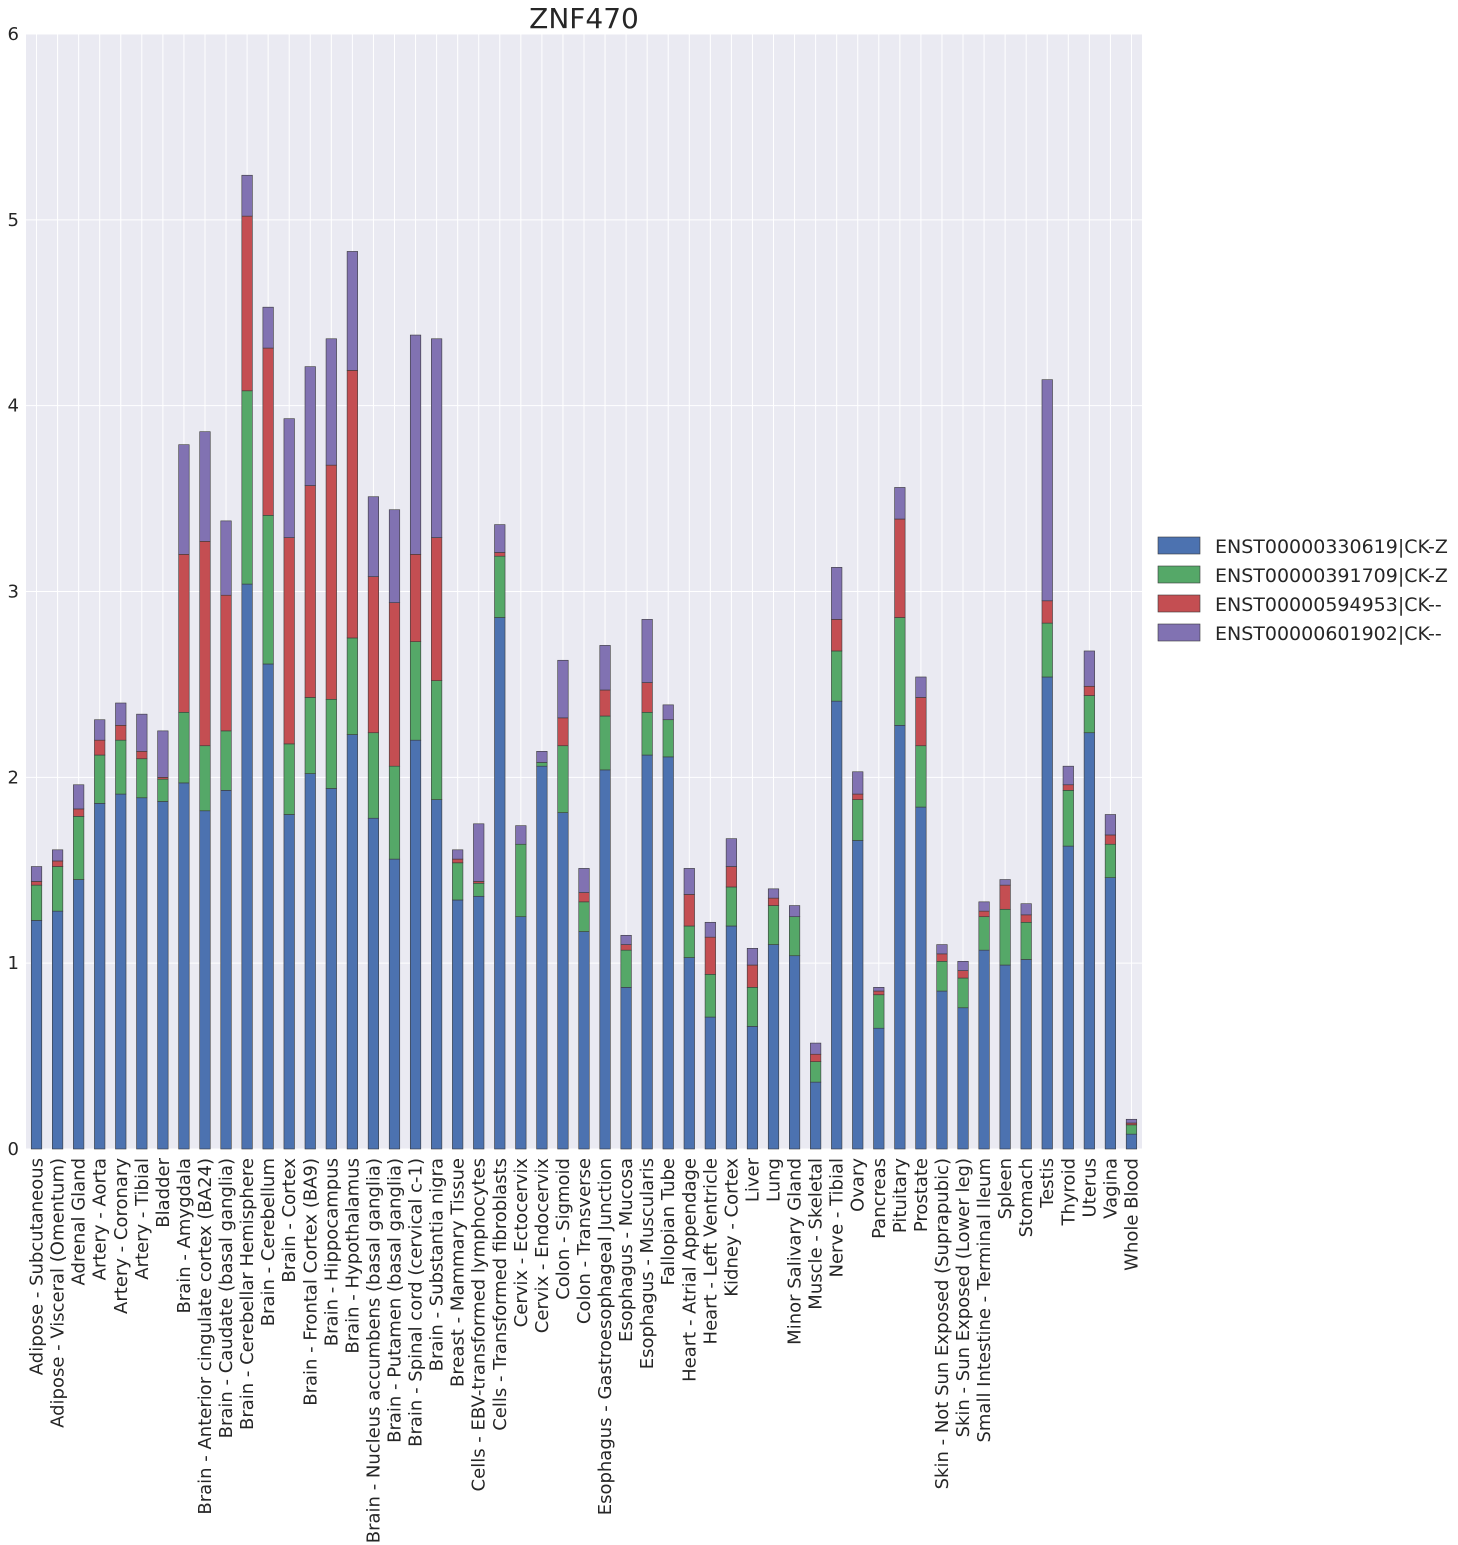 Image resolution: width=1458 pixels, height=1545 pixels. I want to click on y-tick-label: 2, so click(13, 777).